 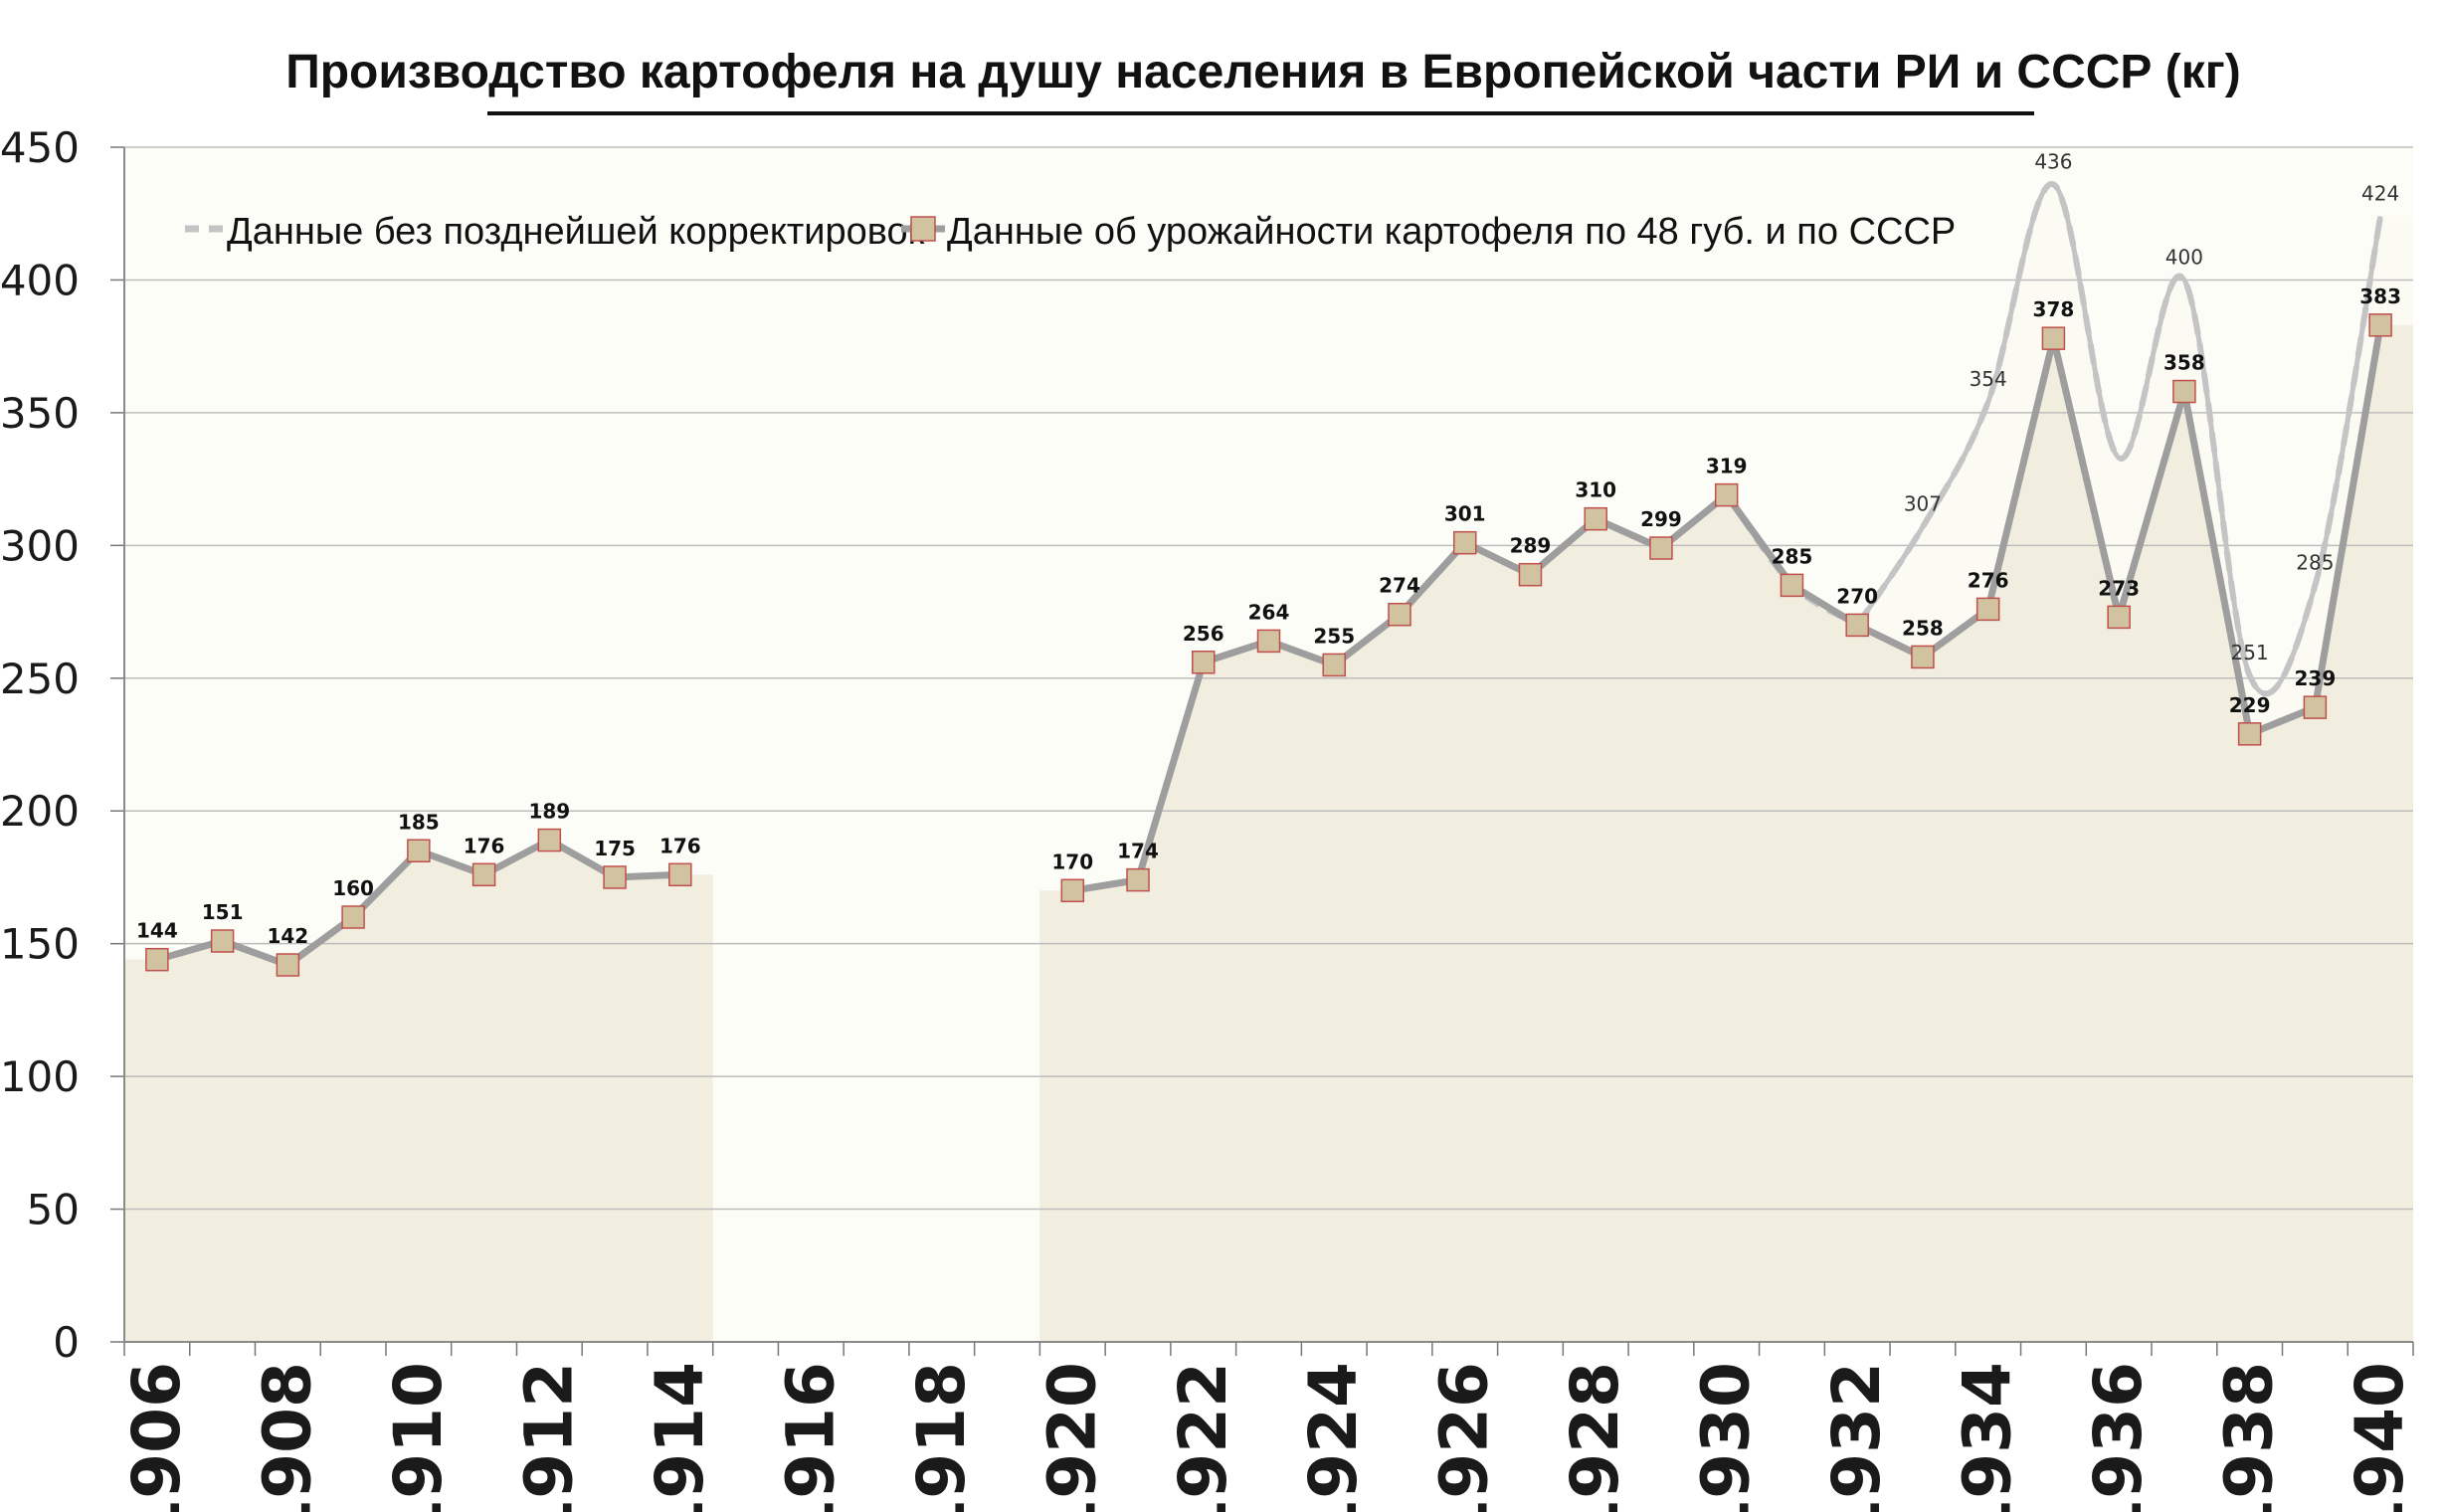 I want to click on data-label-1937: 358, so click(x=2184, y=363).